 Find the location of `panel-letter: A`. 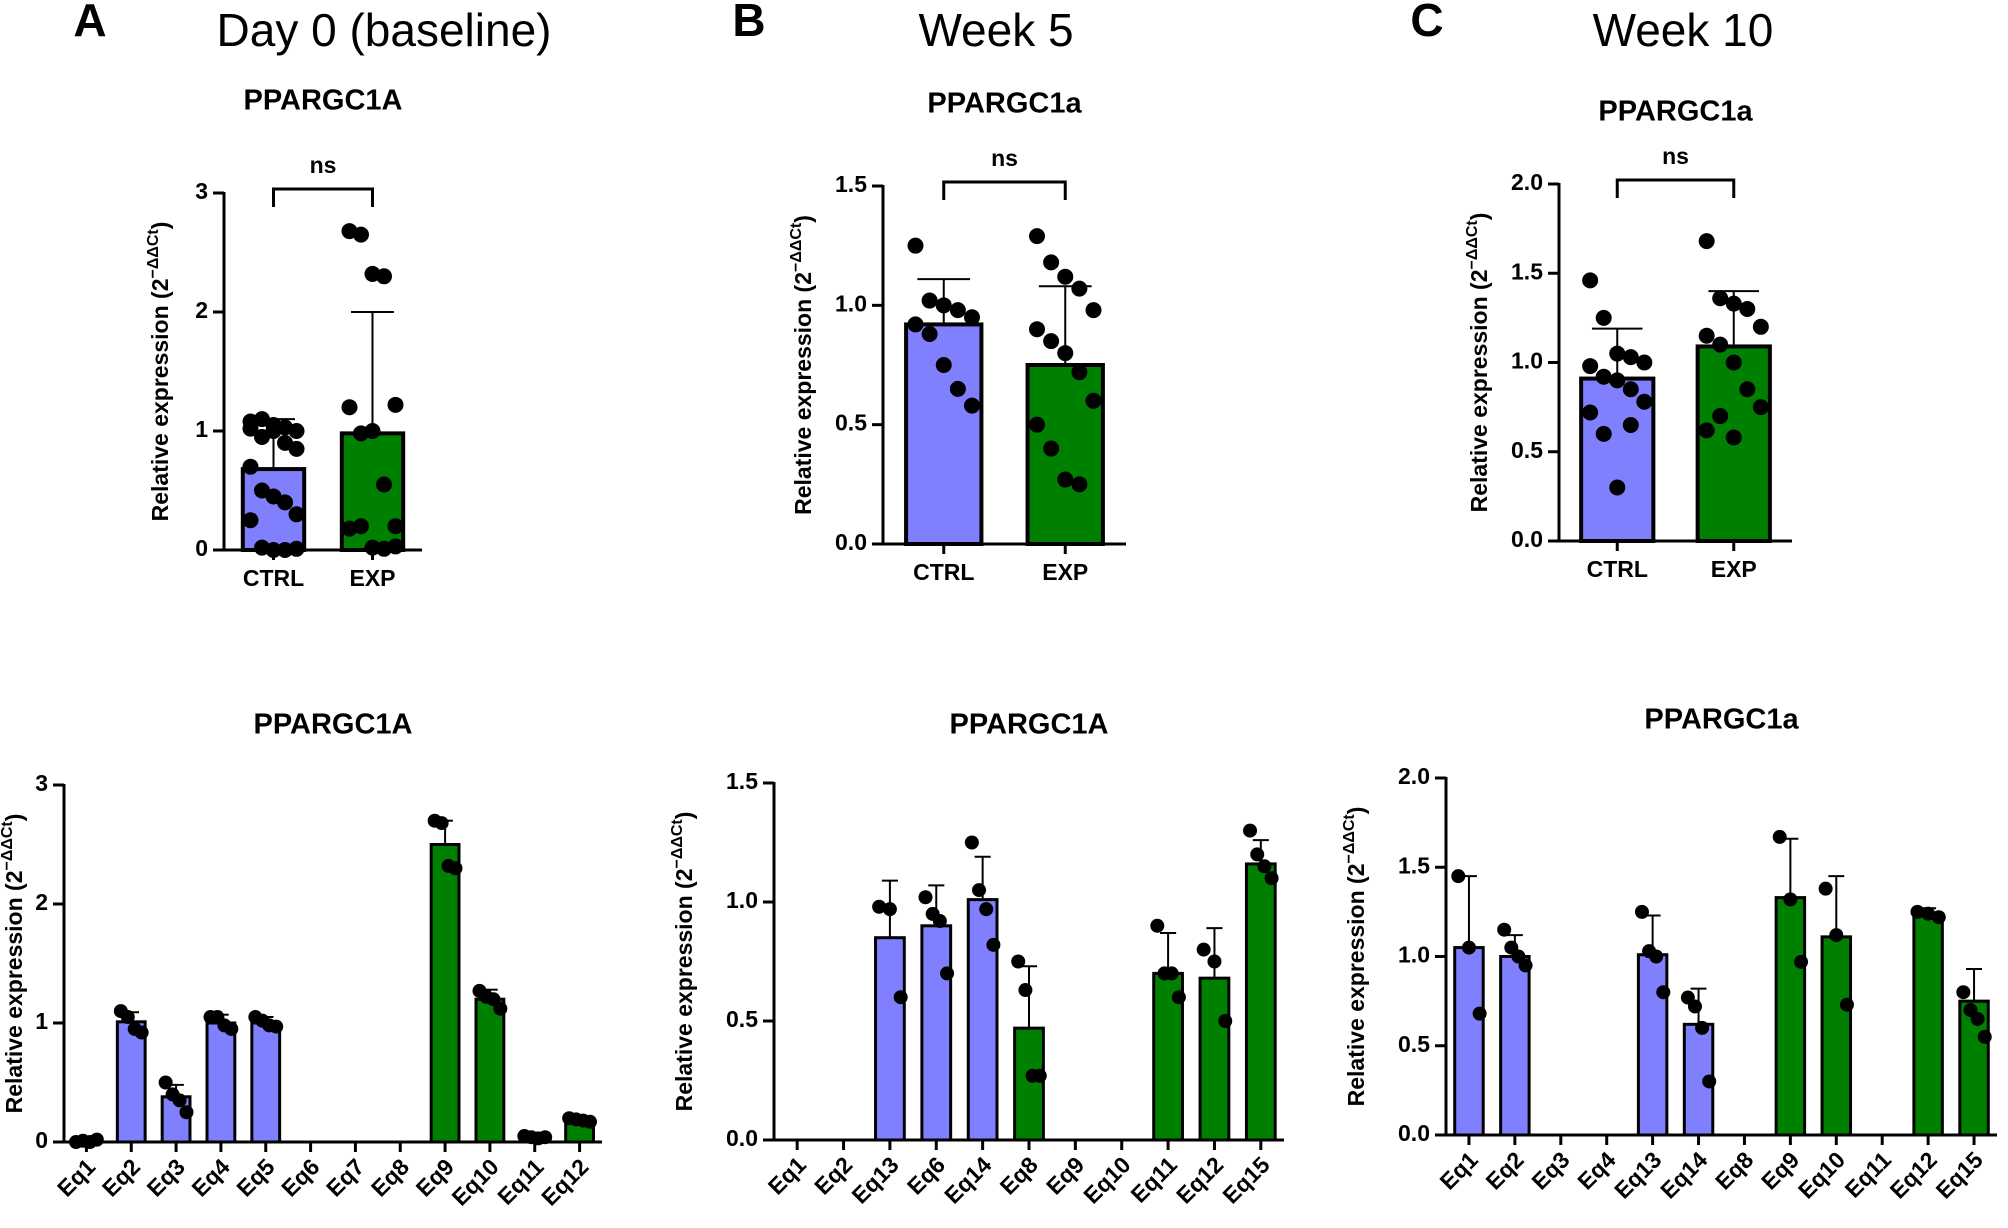

panel-letter: A is located at coordinates (89, 23).